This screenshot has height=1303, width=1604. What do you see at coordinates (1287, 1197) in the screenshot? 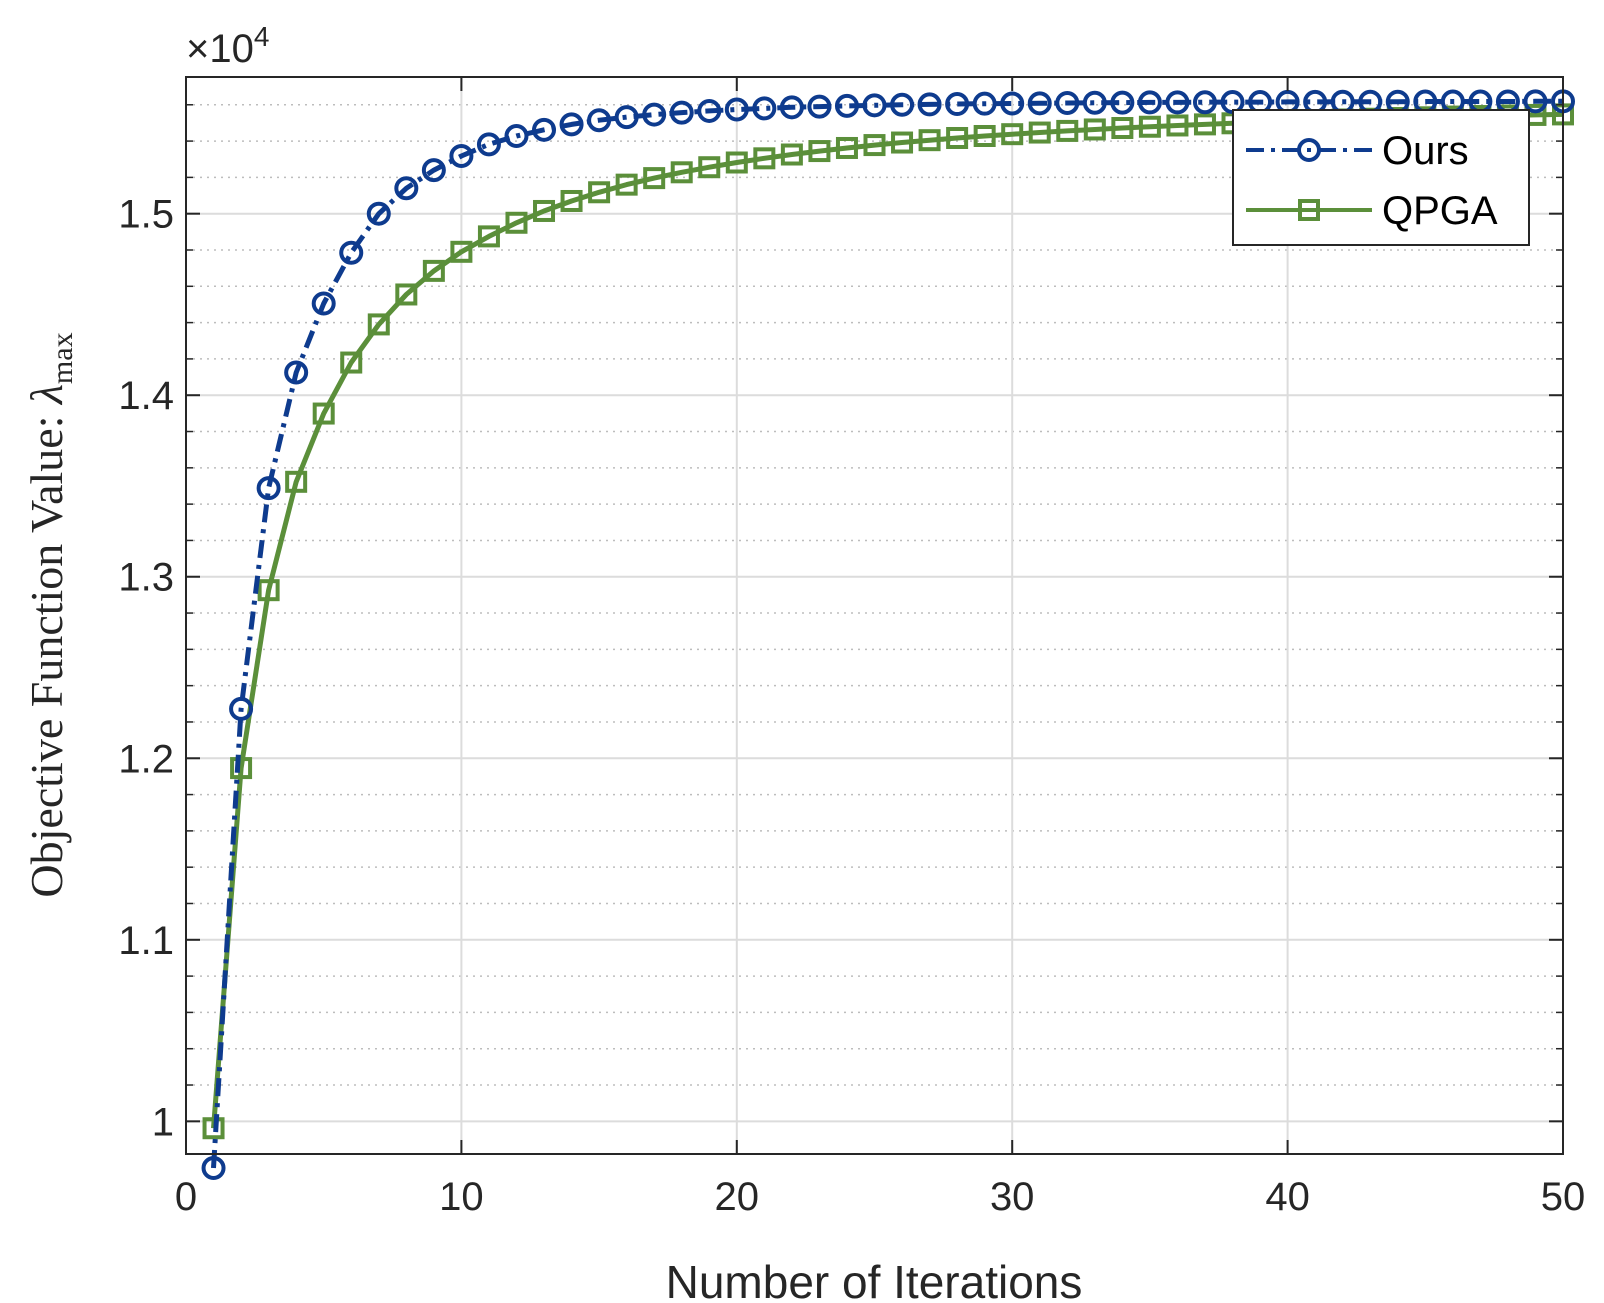
I see `x-tick-label: 40` at bounding box center [1287, 1197].